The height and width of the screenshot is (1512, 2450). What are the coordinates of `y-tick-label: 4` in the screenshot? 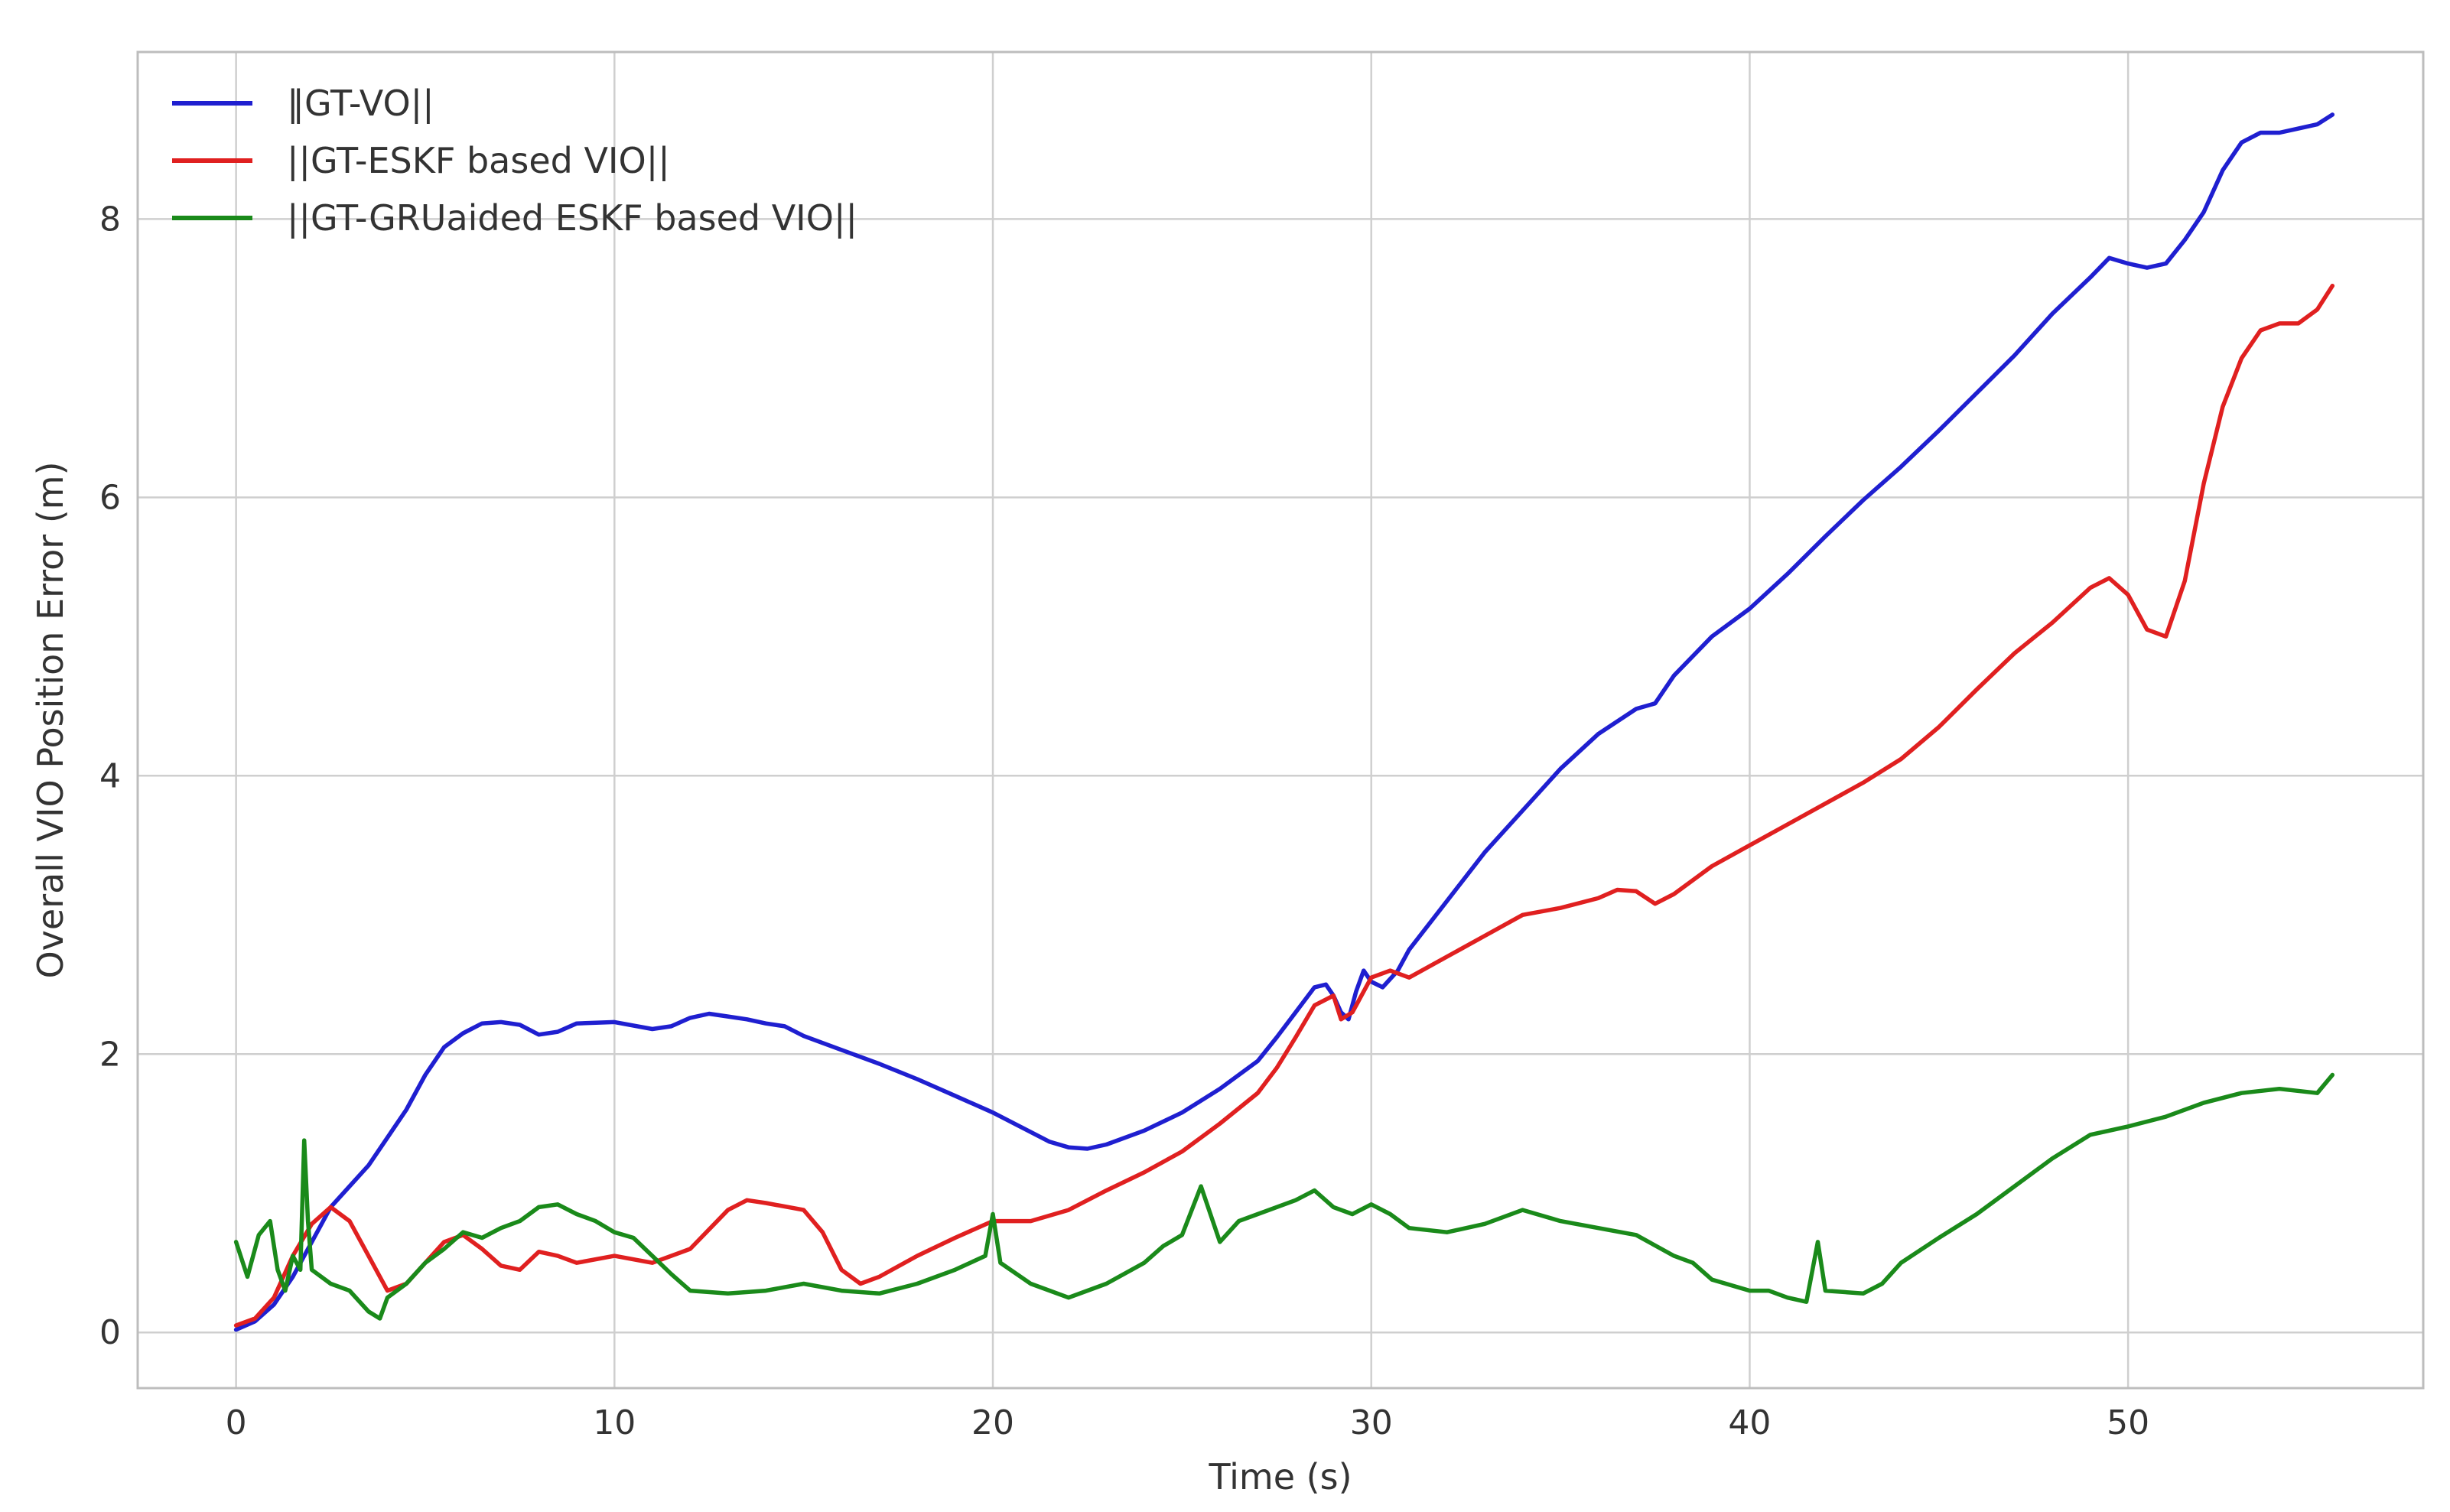 It's located at (110, 776).